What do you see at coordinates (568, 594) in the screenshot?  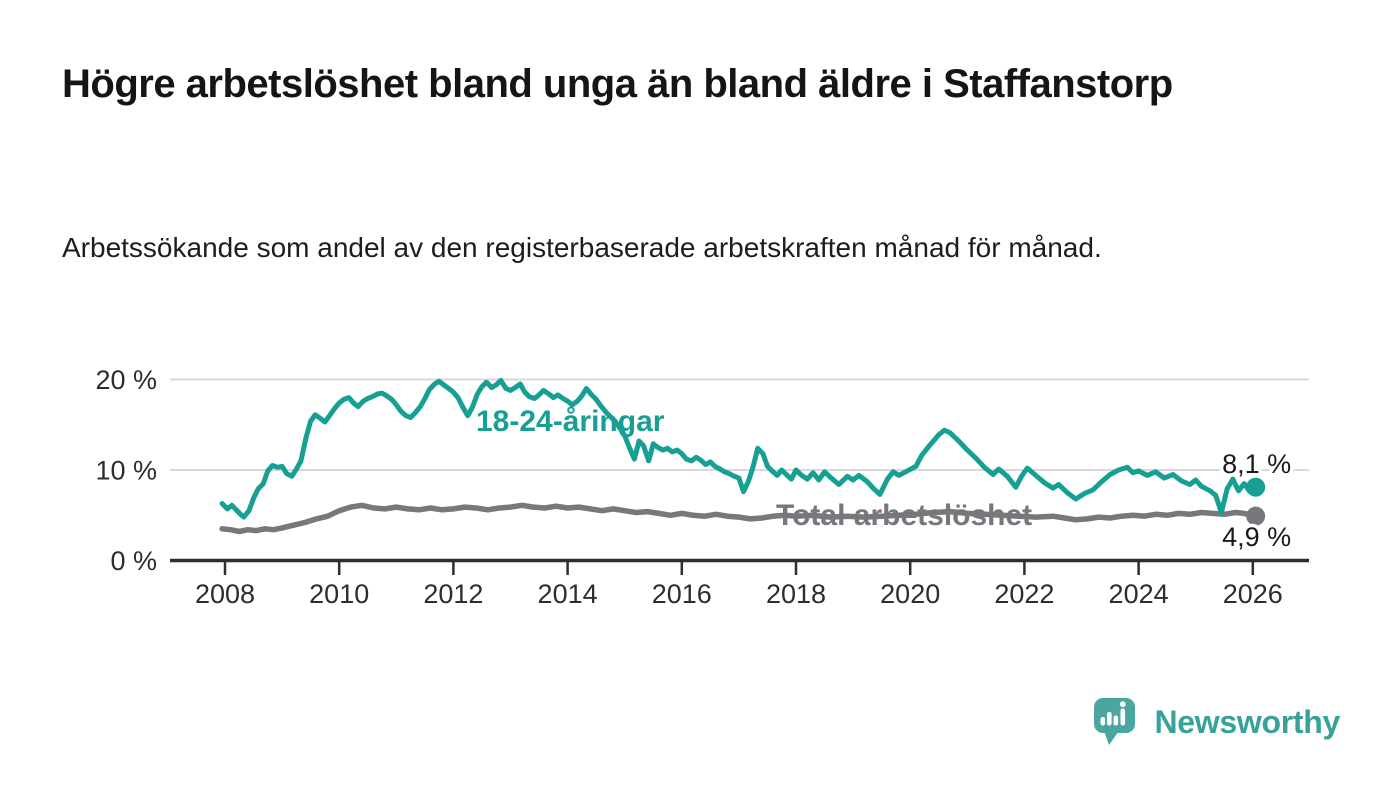 I see `x-tick-label: 2014` at bounding box center [568, 594].